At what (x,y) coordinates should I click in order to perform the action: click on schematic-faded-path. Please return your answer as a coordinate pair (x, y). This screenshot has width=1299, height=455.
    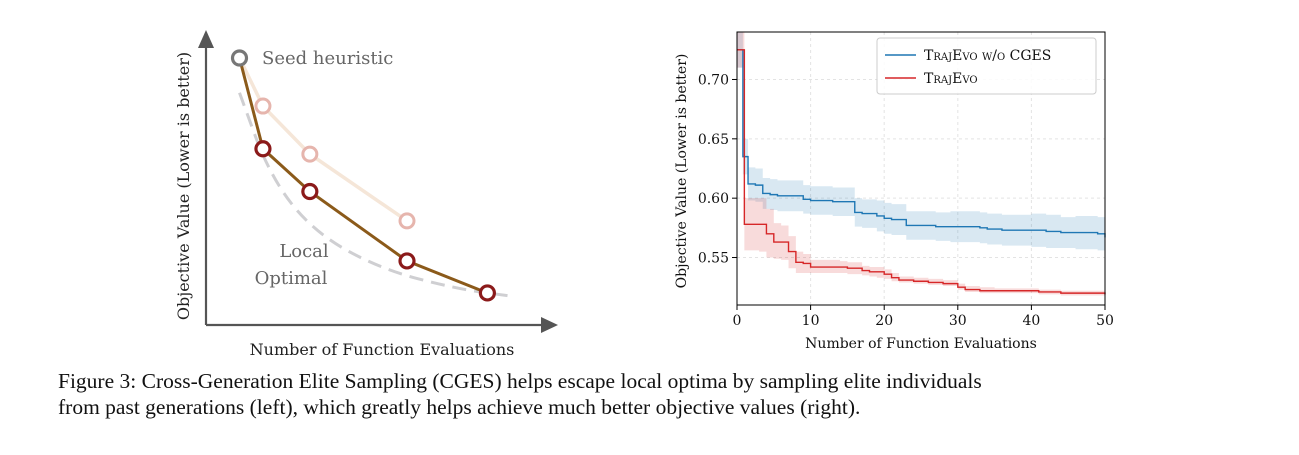
    Looking at the image, I should click on (322, 140).